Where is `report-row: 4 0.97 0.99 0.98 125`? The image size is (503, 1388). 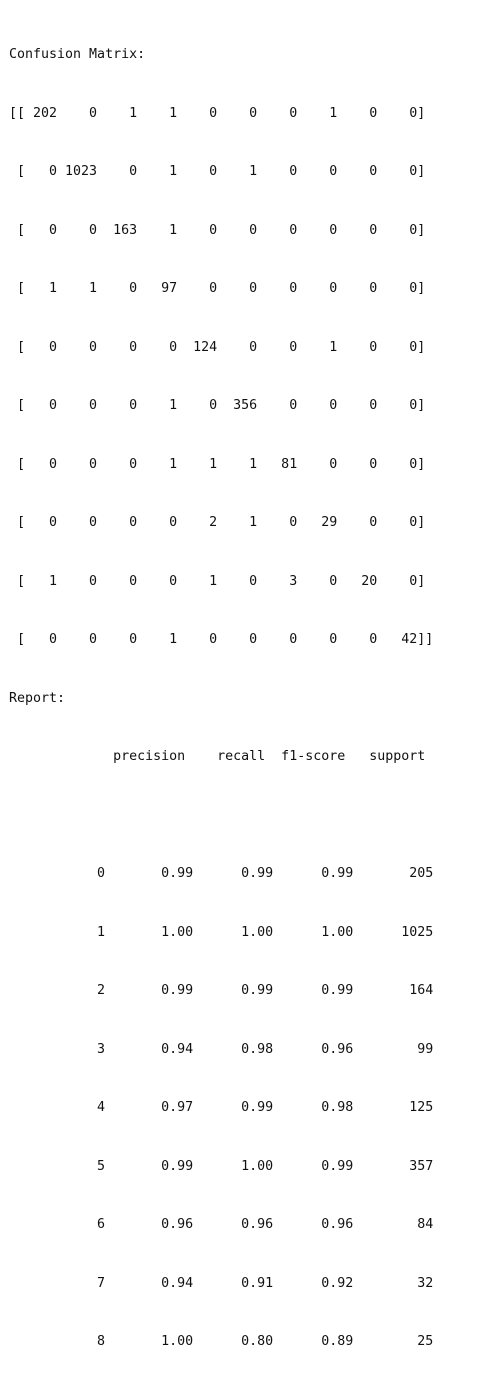 report-row: 4 0.97 0.99 0.98 125 is located at coordinates (221, 1107).